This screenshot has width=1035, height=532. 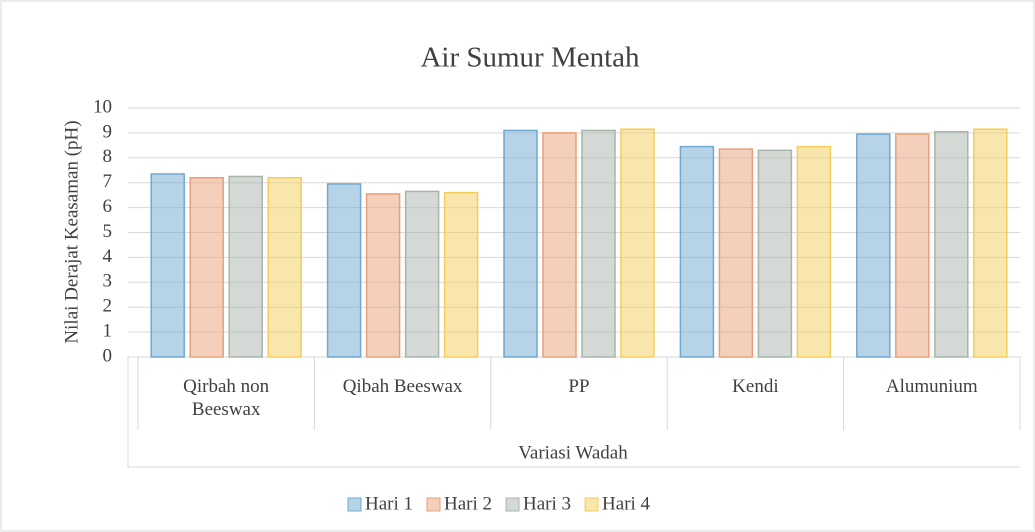 I want to click on y-tick-label: 8, so click(x=108, y=156).